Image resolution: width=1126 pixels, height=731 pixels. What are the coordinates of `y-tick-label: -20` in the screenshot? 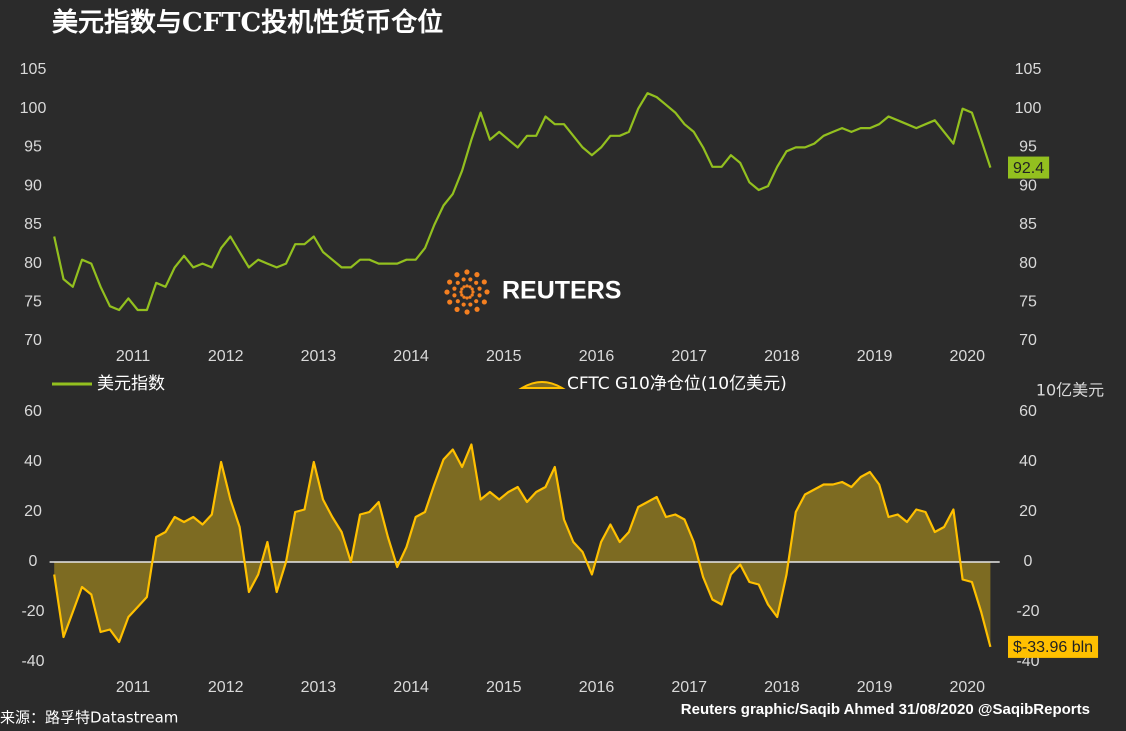 It's located at (32, 611).